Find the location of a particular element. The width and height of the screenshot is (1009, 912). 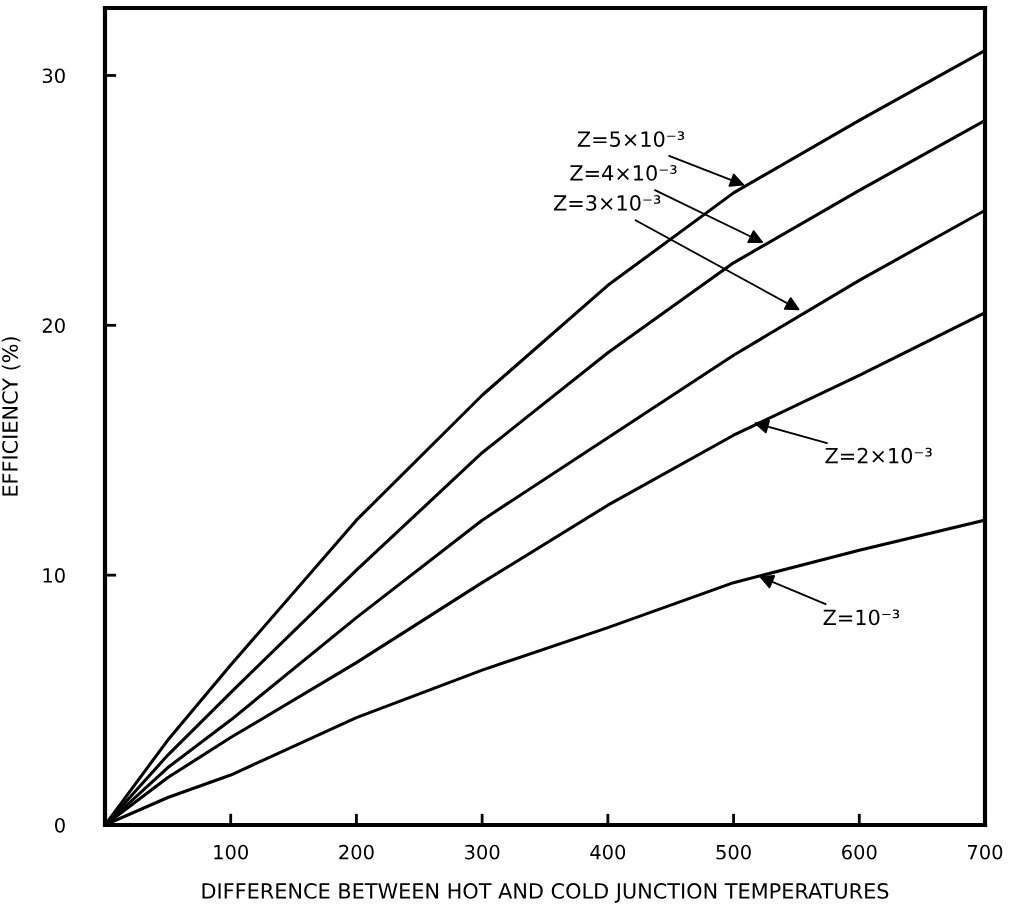

y-tick-label: 30 is located at coordinates (53, 76).